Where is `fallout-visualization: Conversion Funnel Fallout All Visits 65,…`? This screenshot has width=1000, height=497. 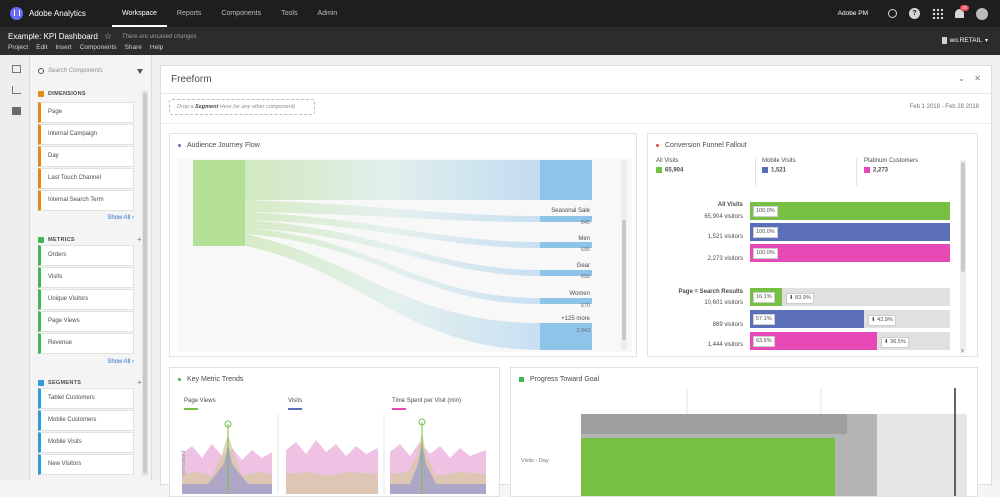
fallout-visualization: Conversion Funnel Fallout All Visits 65,… is located at coordinates (812, 245).